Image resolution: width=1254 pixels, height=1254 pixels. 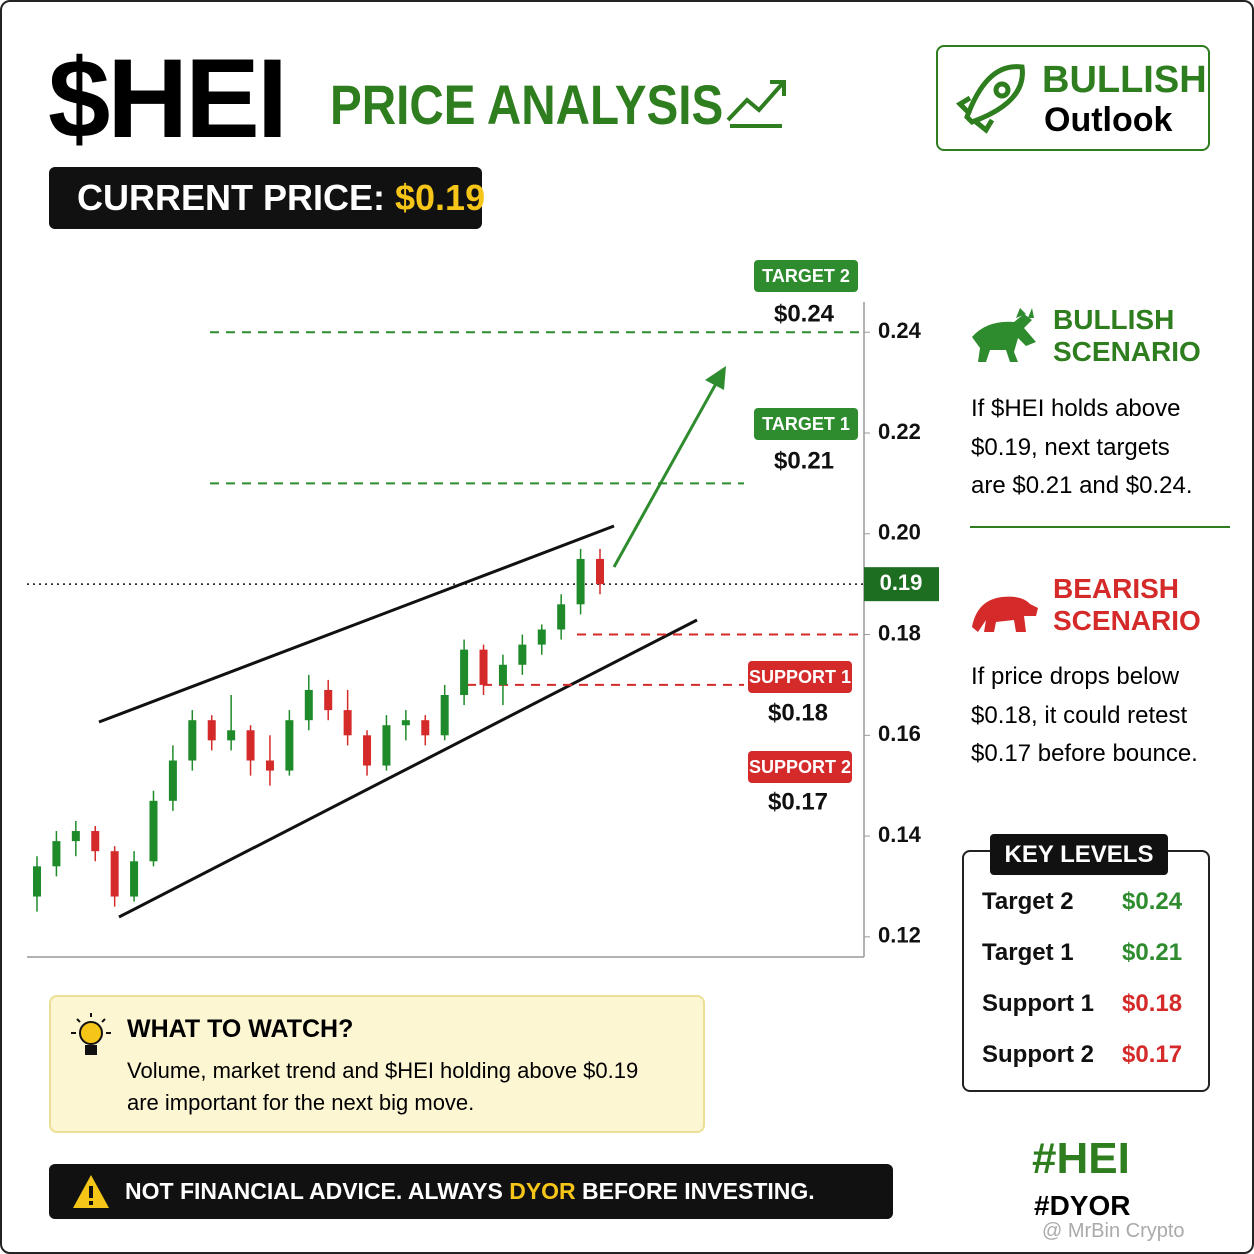 What do you see at coordinates (1076, 408) in the screenshot?
I see `line: If $HEI holds above` at bounding box center [1076, 408].